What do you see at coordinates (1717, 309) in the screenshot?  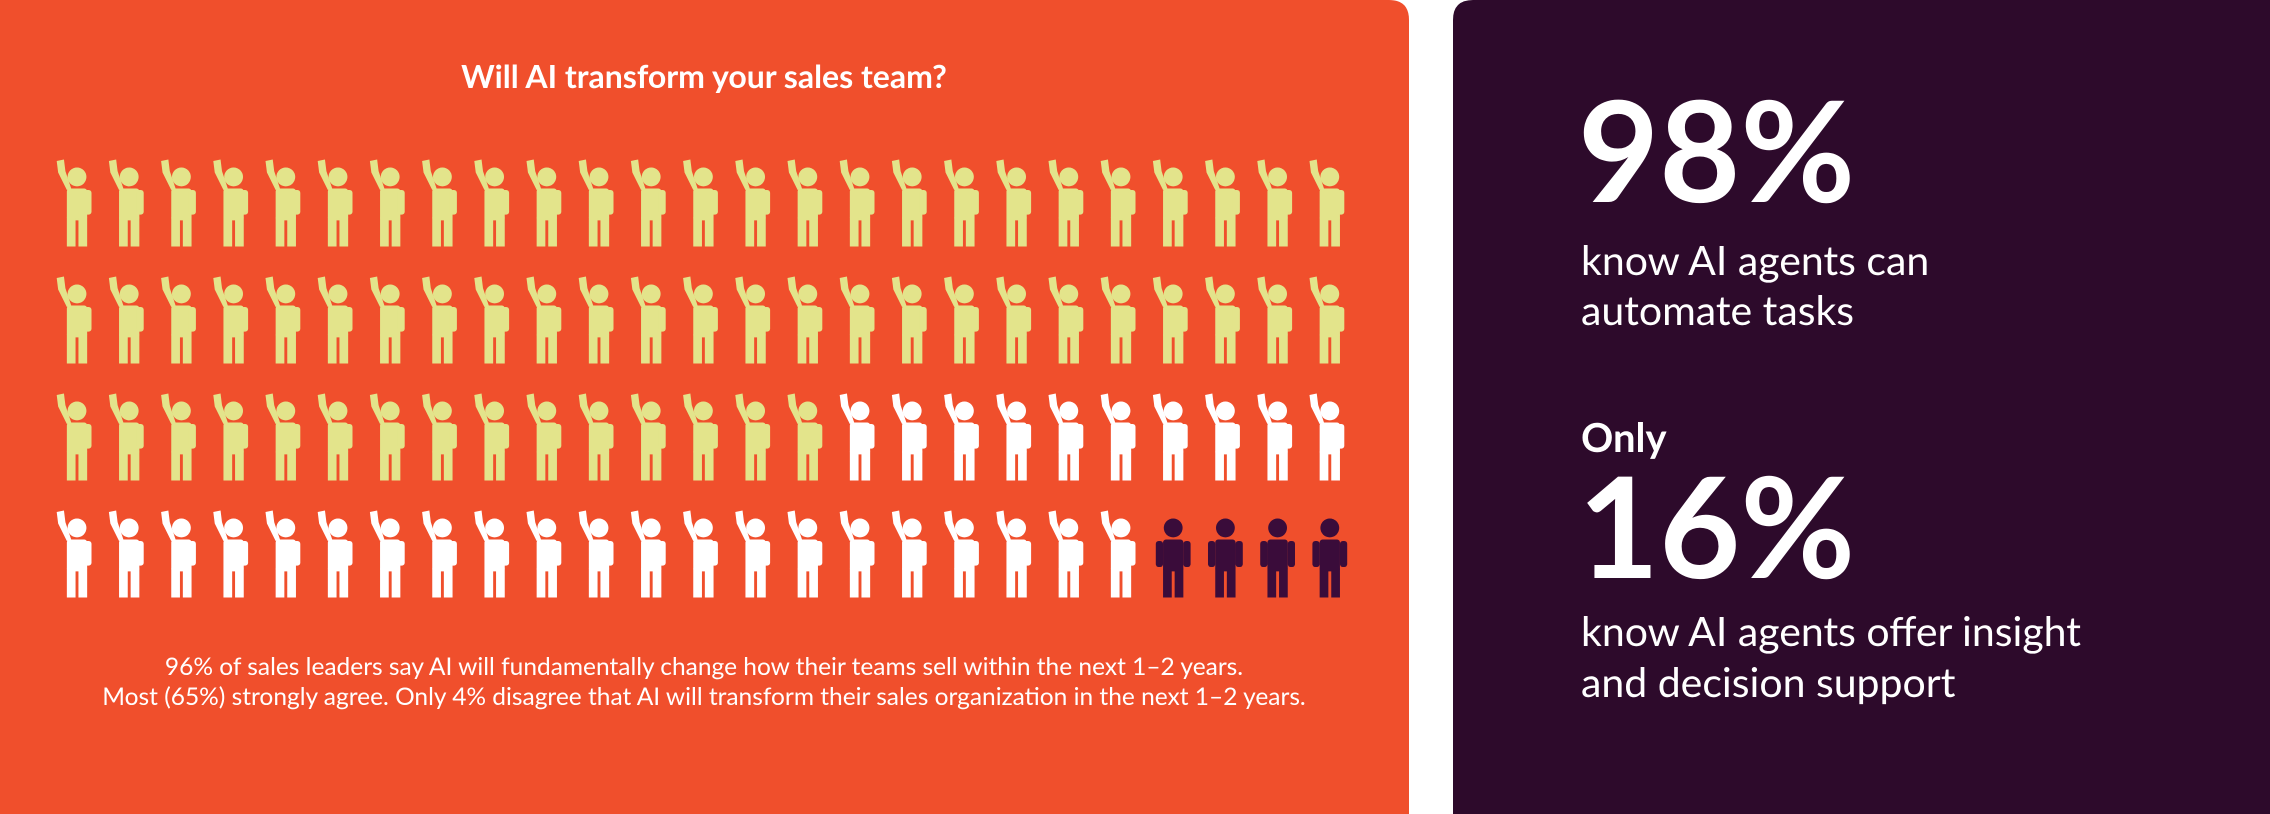 I see `stat-text: automate tasks` at bounding box center [1717, 309].